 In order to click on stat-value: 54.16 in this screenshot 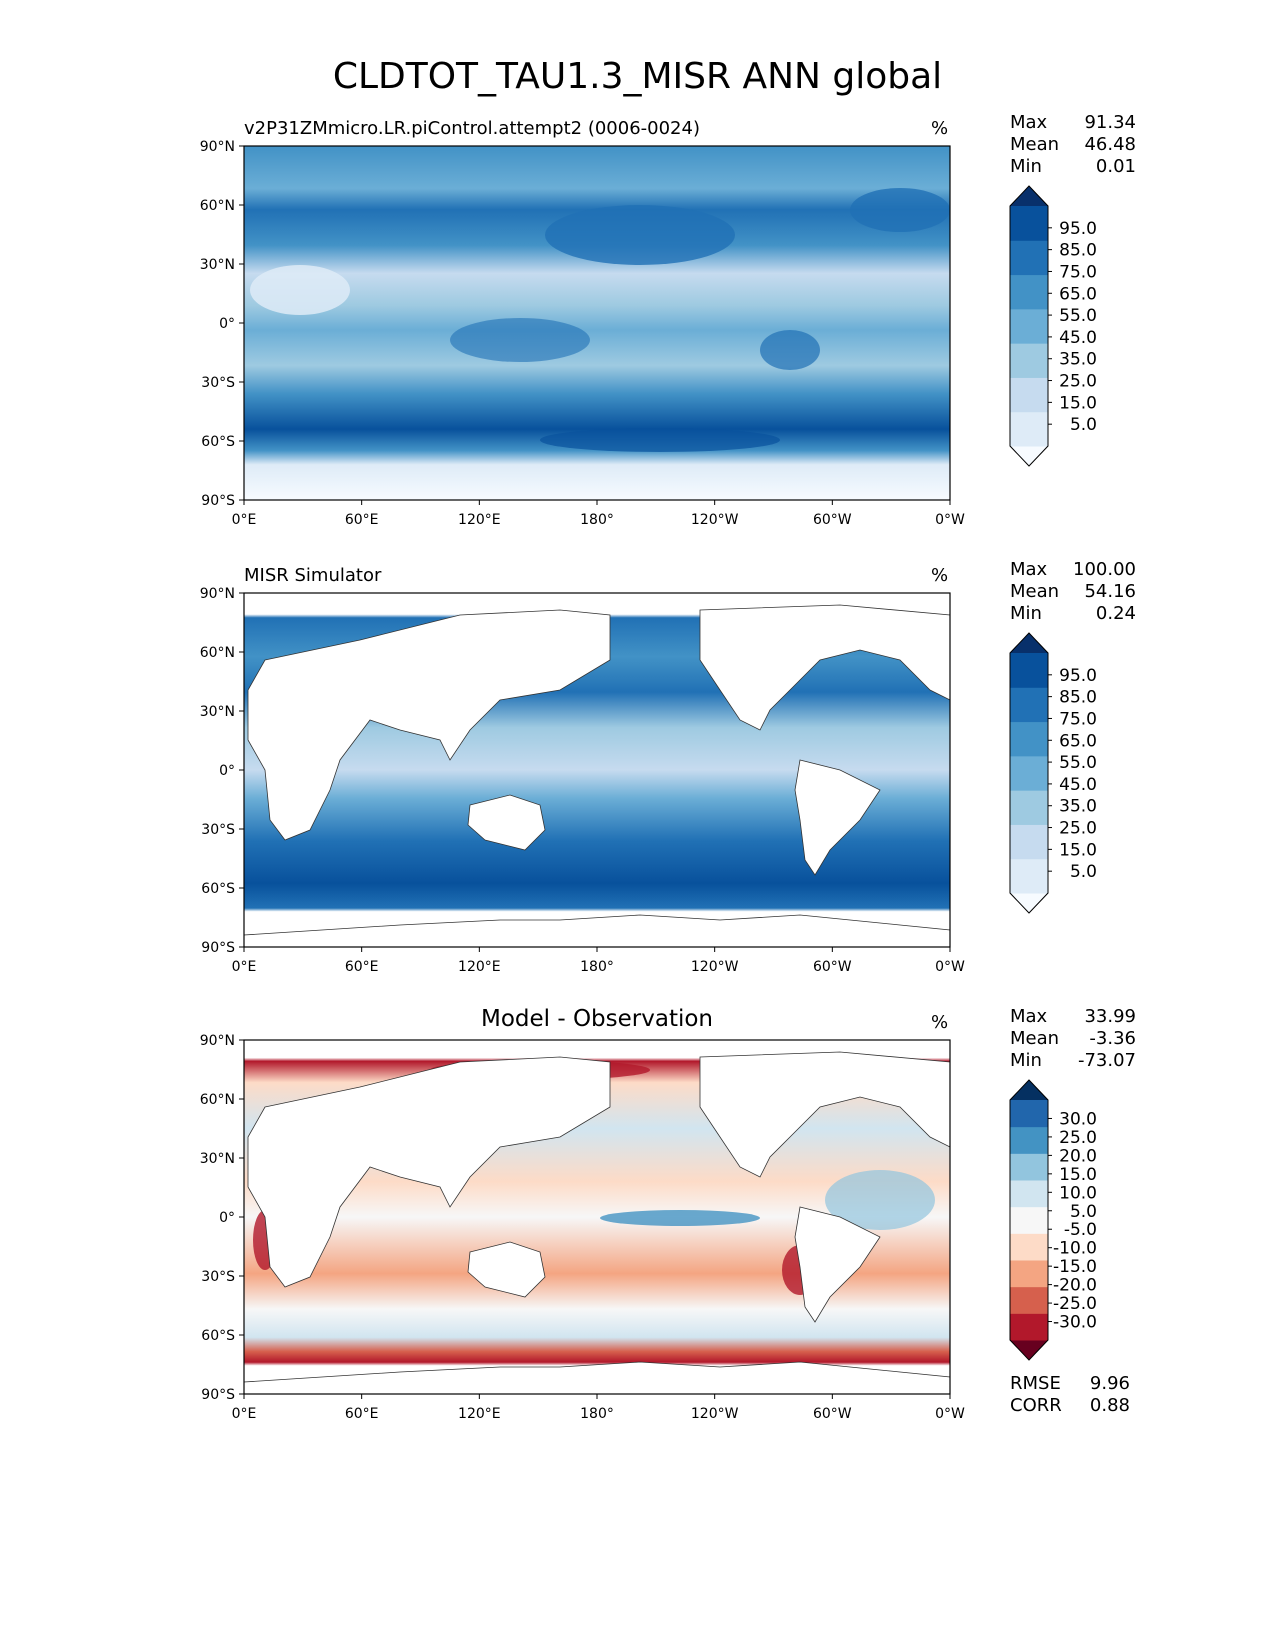, I will do `click(1110, 591)`.